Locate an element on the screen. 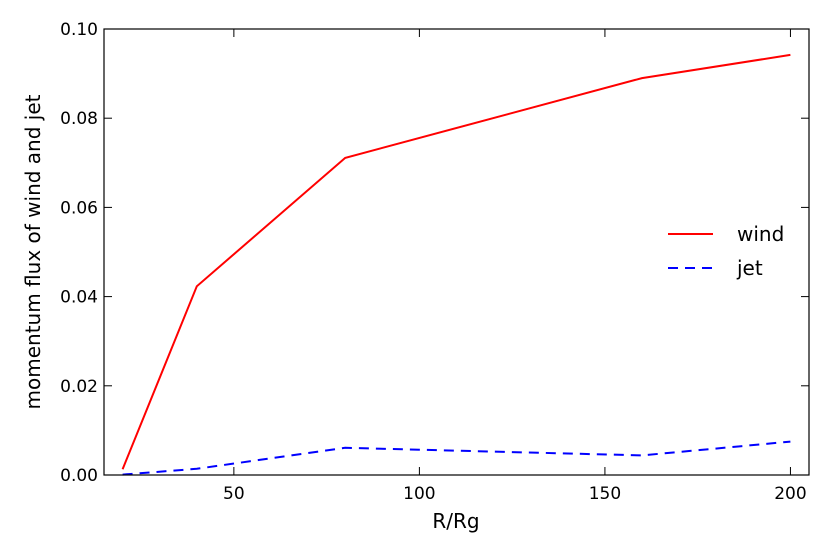  y-tick-label: 0.06 is located at coordinates (79, 208).